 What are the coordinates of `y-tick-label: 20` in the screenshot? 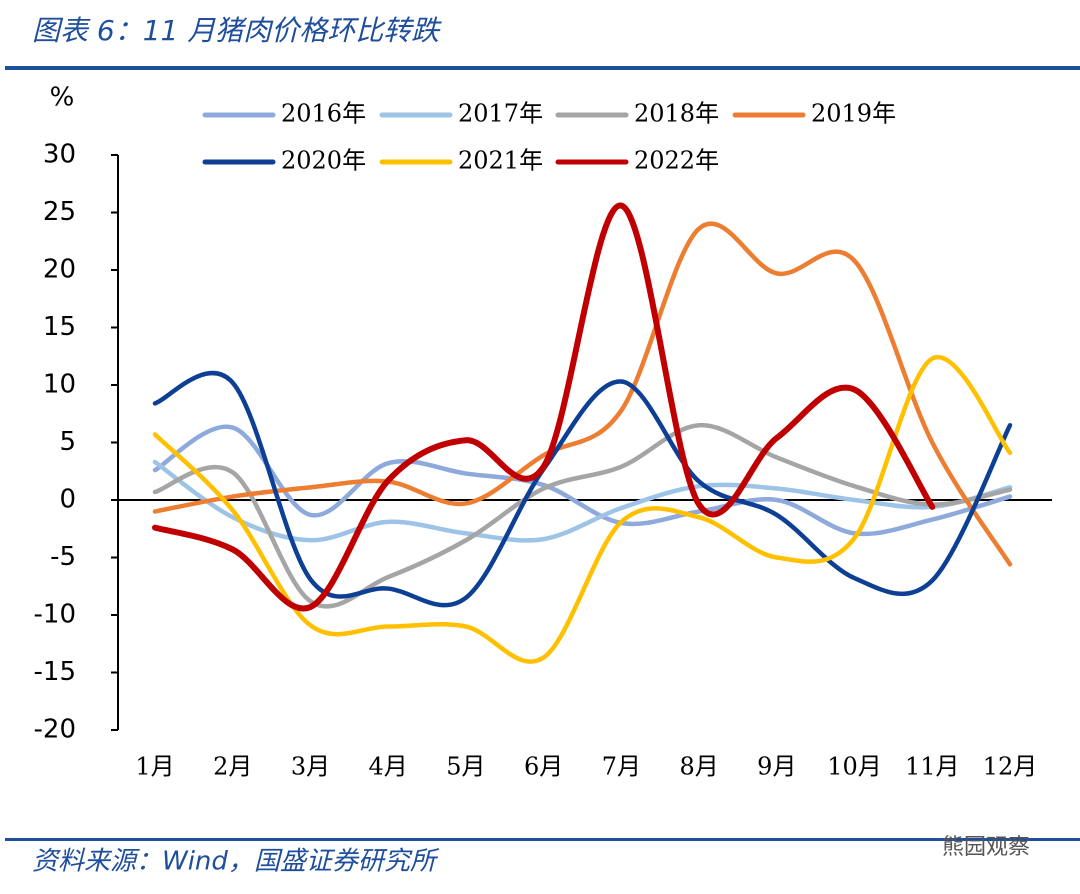 It's located at (59, 270).